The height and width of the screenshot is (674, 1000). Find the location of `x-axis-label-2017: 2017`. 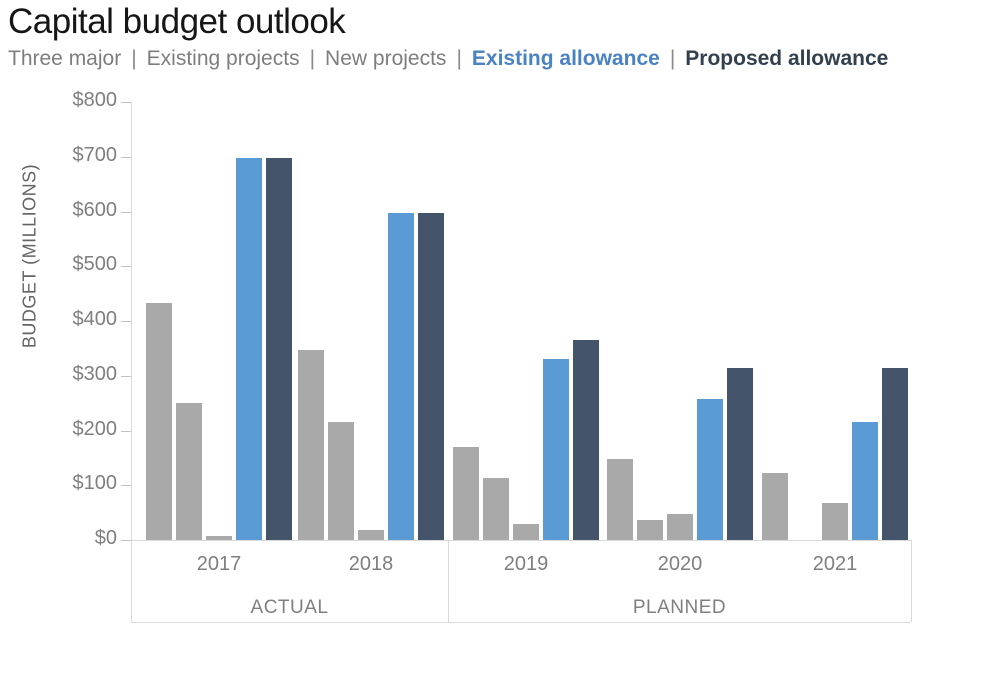

x-axis-label-2017: 2017 is located at coordinates (219, 564).